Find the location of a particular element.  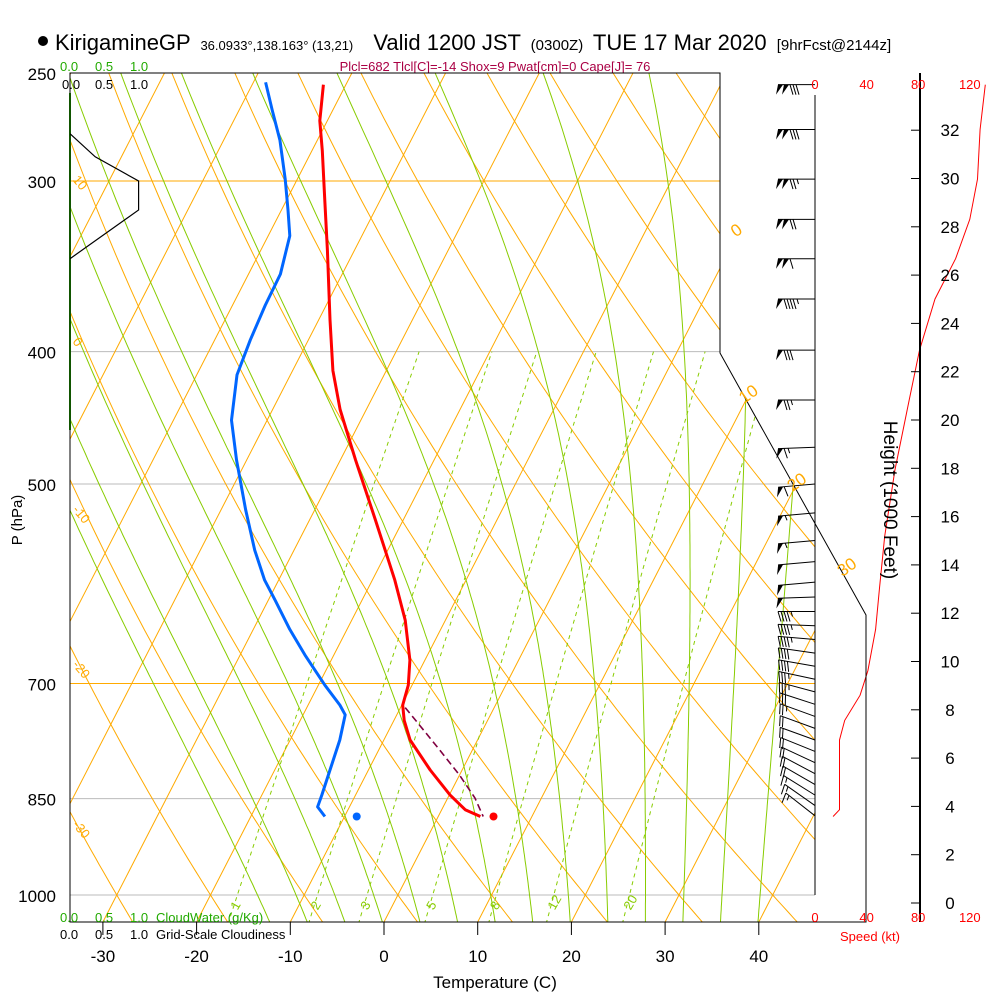

height-tick-label: 10 is located at coordinates (950, 662).